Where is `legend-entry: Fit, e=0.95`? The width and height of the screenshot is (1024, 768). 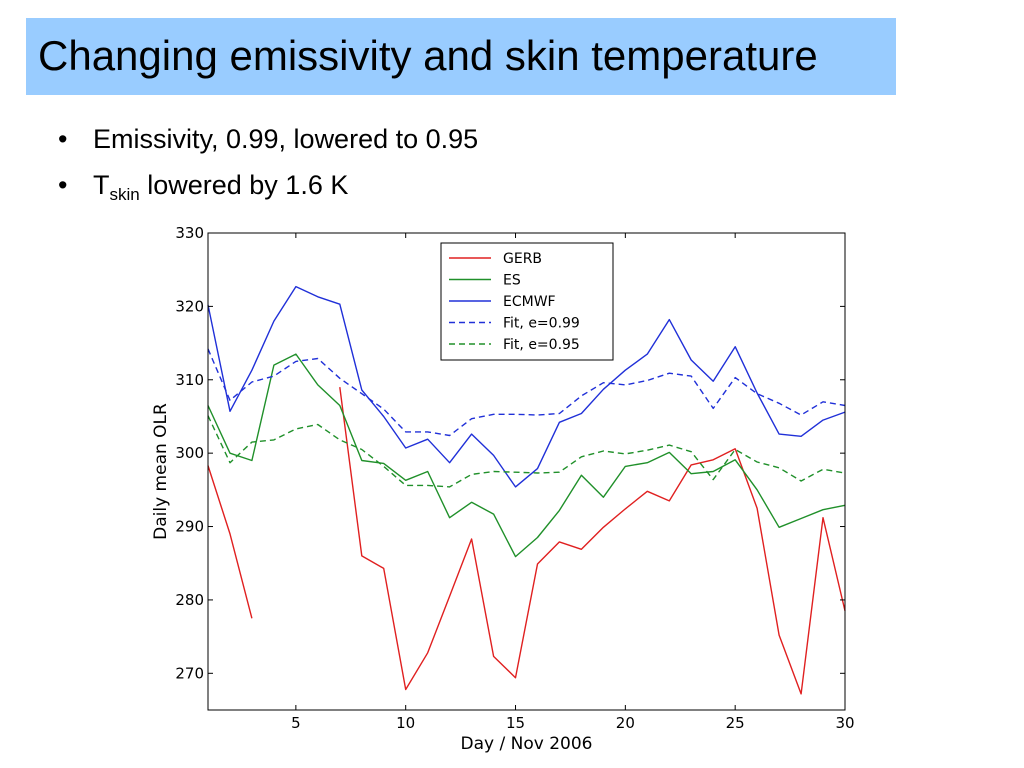 legend-entry: Fit, e=0.95 is located at coordinates (541, 345).